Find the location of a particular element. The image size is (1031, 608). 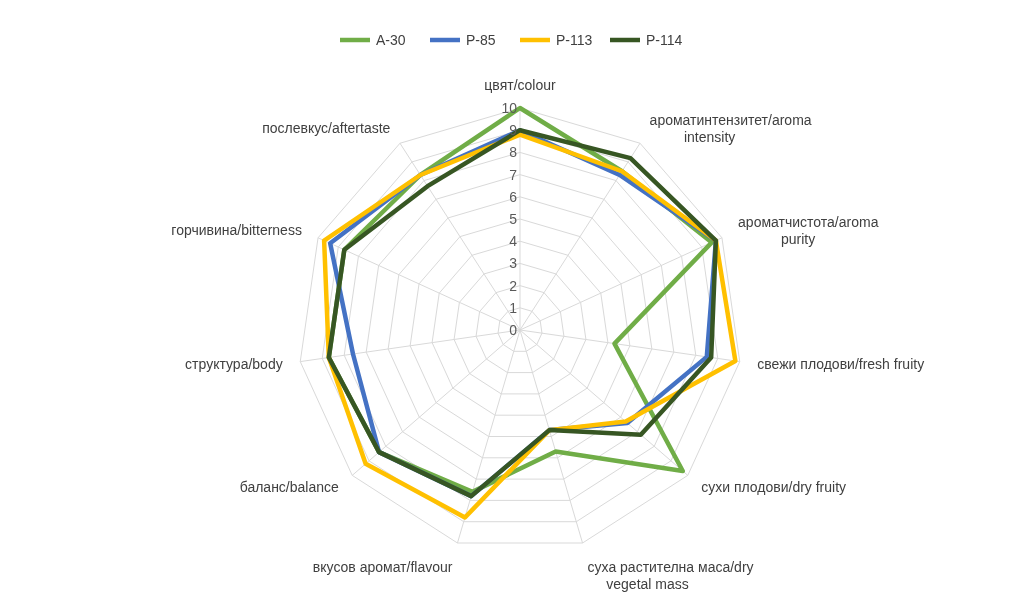

legend-label: P-85 is located at coordinates (481, 40).